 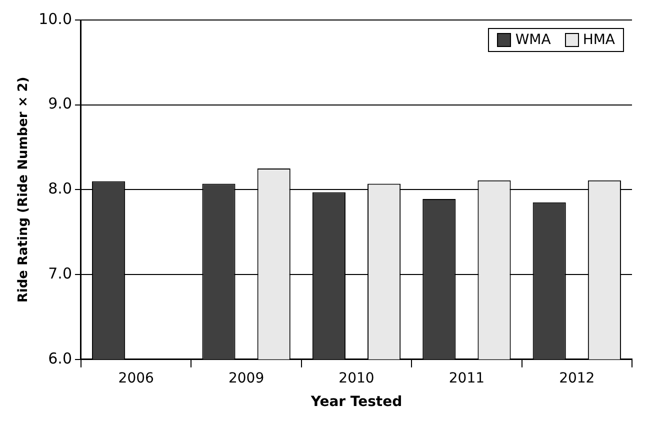 What do you see at coordinates (24, 189) in the screenshot?
I see `y-axis-title: Ride Rating (Ride Number × 2)` at bounding box center [24, 189].